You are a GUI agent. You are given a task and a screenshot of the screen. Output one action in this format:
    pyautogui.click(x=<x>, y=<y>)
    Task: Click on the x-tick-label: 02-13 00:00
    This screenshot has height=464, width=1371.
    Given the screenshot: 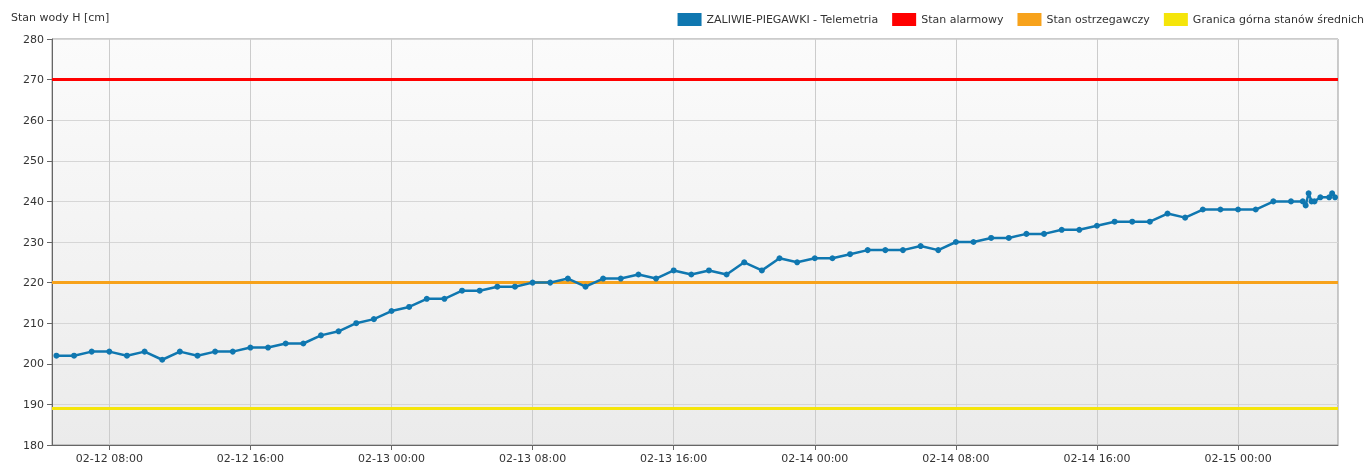 What is the action you would take?
    pyautogui.click(x=391, y=458)
    